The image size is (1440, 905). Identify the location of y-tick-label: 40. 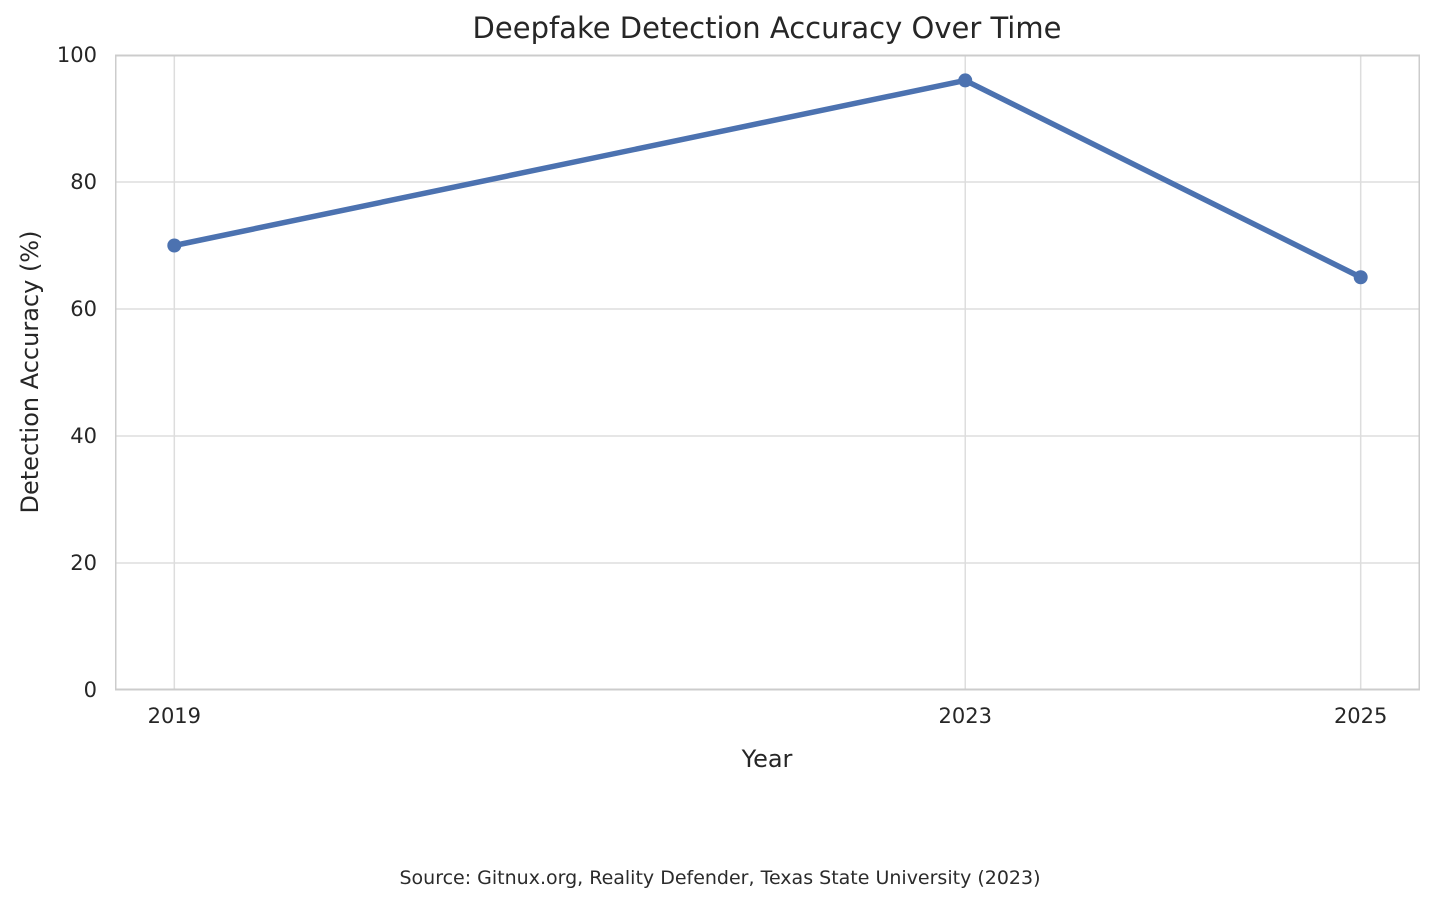
(83, 436).